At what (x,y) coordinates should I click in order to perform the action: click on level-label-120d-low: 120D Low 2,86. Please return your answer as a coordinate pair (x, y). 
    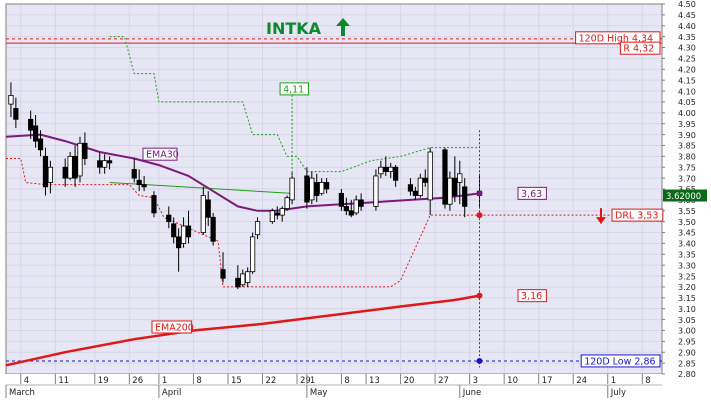
    Looking at the image, I should click on (620, 361).